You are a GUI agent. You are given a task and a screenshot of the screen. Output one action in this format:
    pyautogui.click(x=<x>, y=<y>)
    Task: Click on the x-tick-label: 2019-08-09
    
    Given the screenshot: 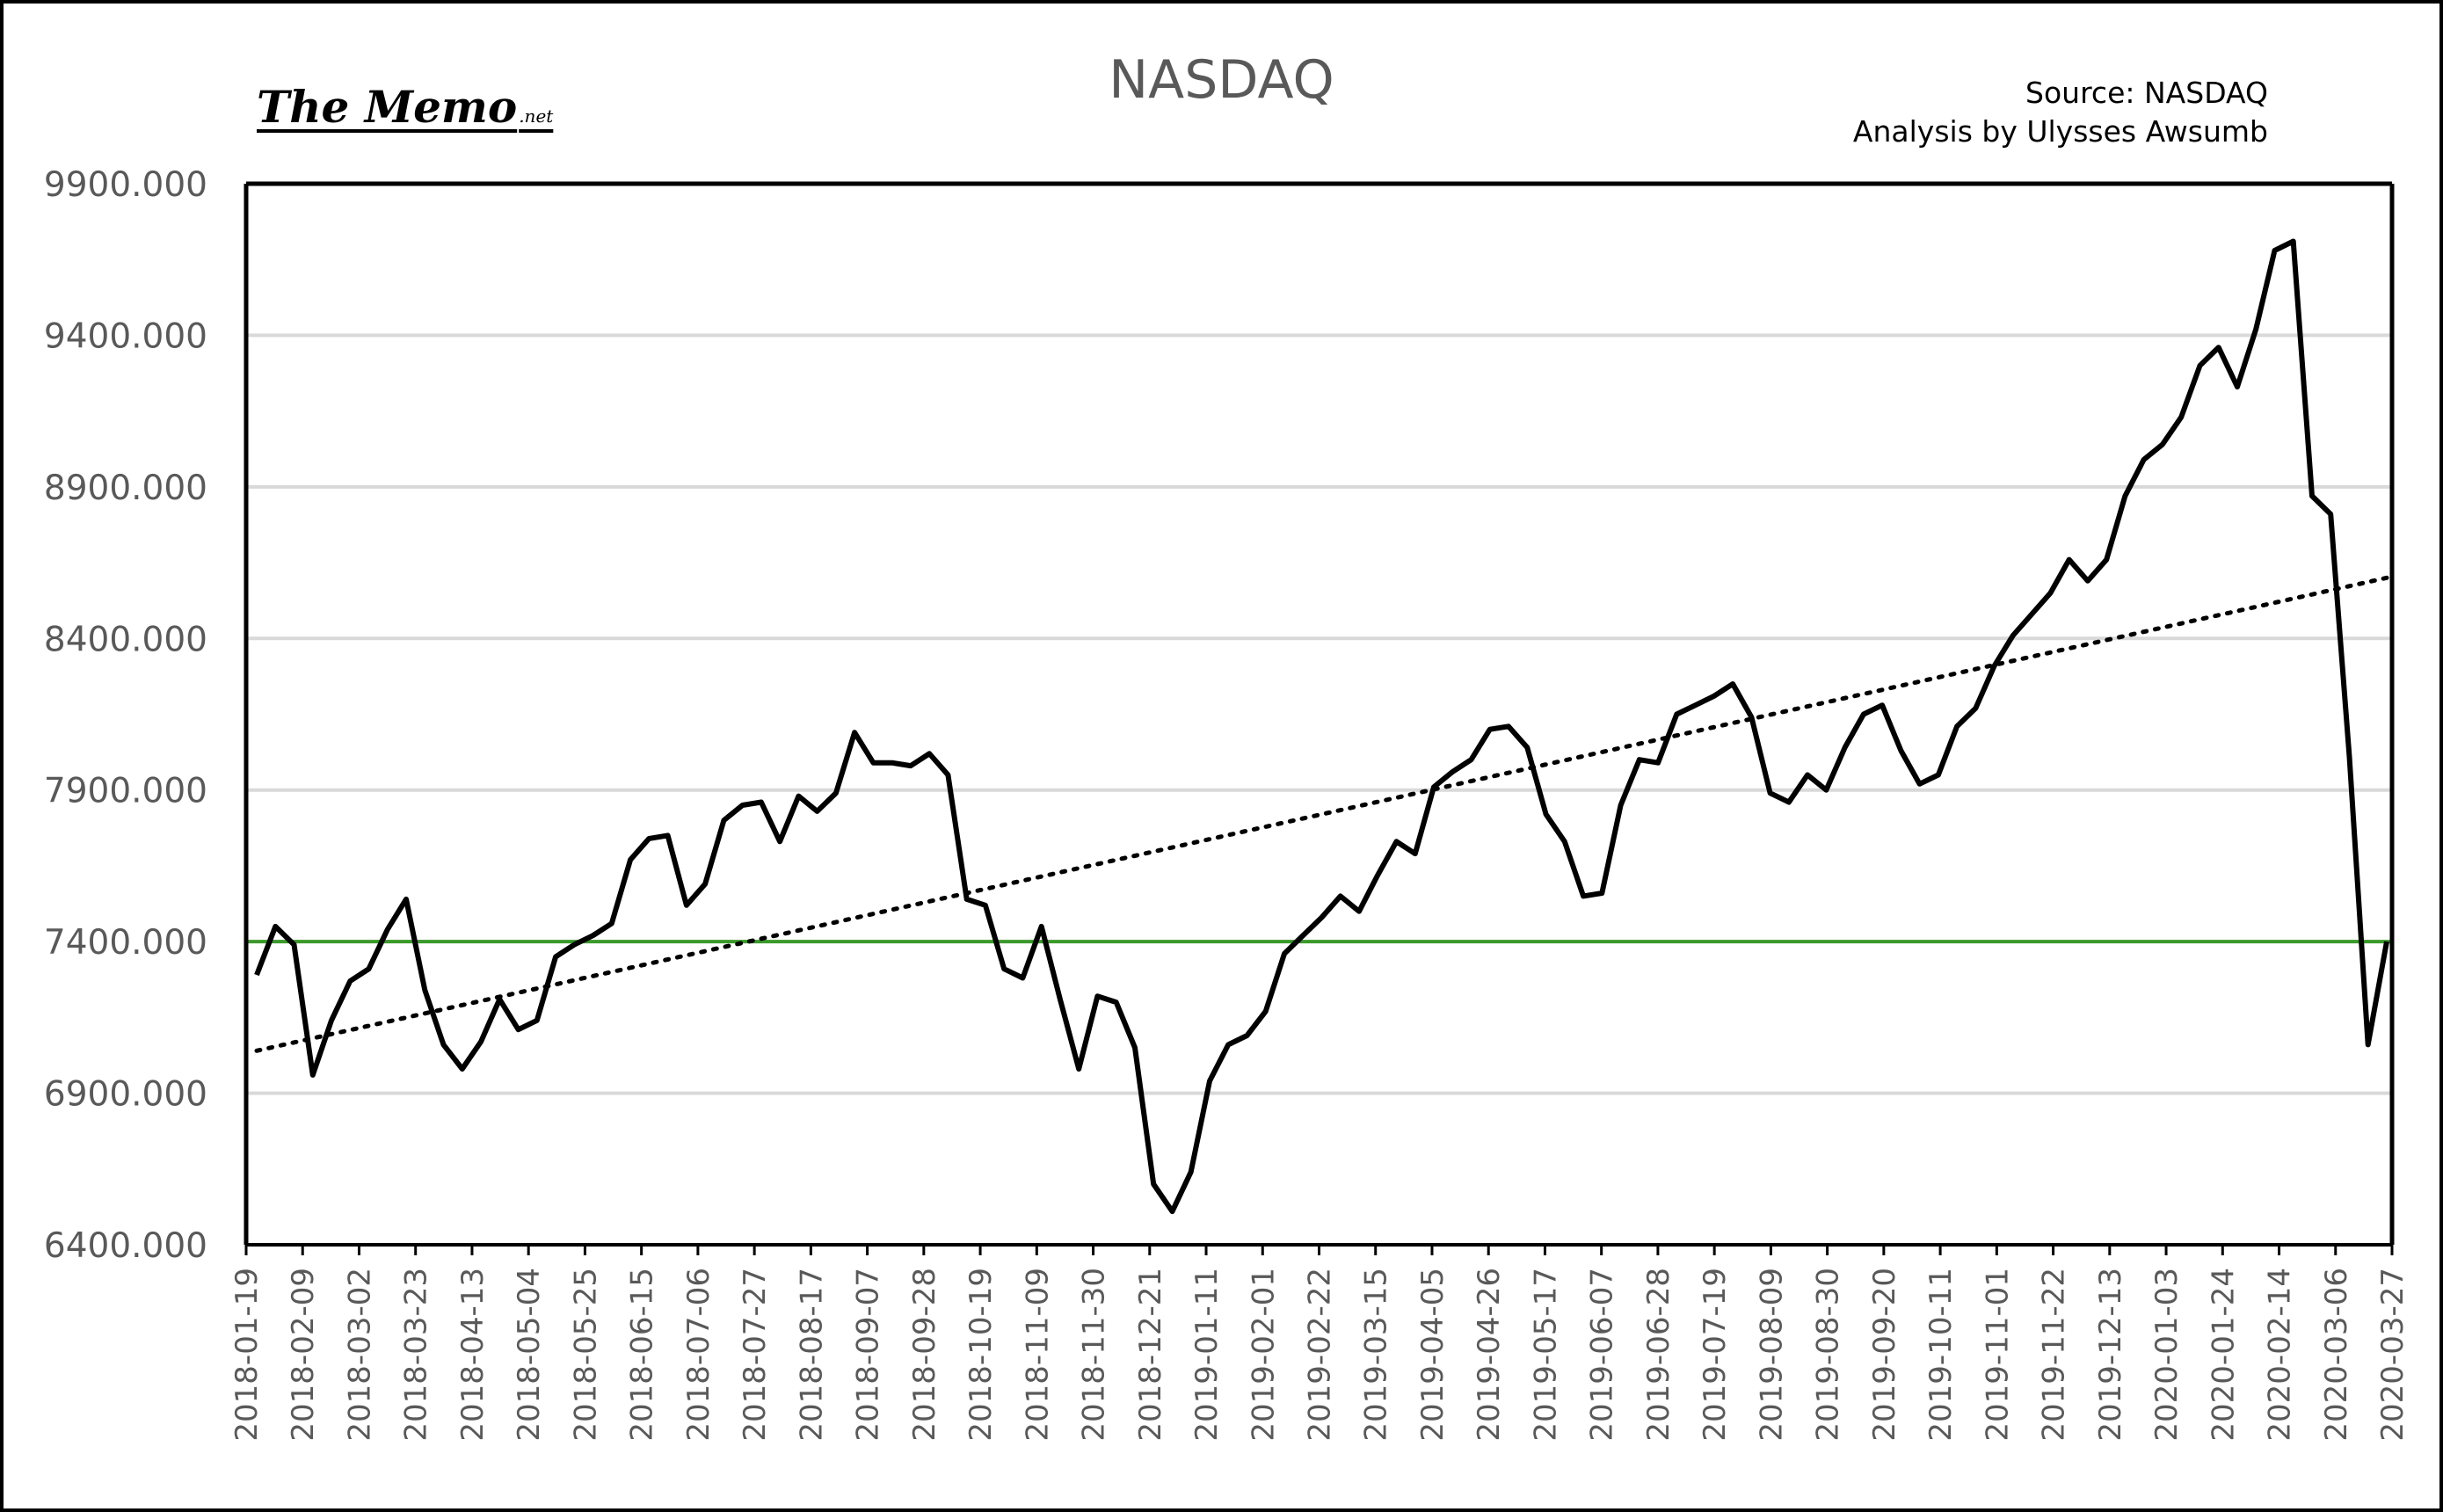 What is the action you would take?
    pyautogui.click(x=1771, y=1355)
    